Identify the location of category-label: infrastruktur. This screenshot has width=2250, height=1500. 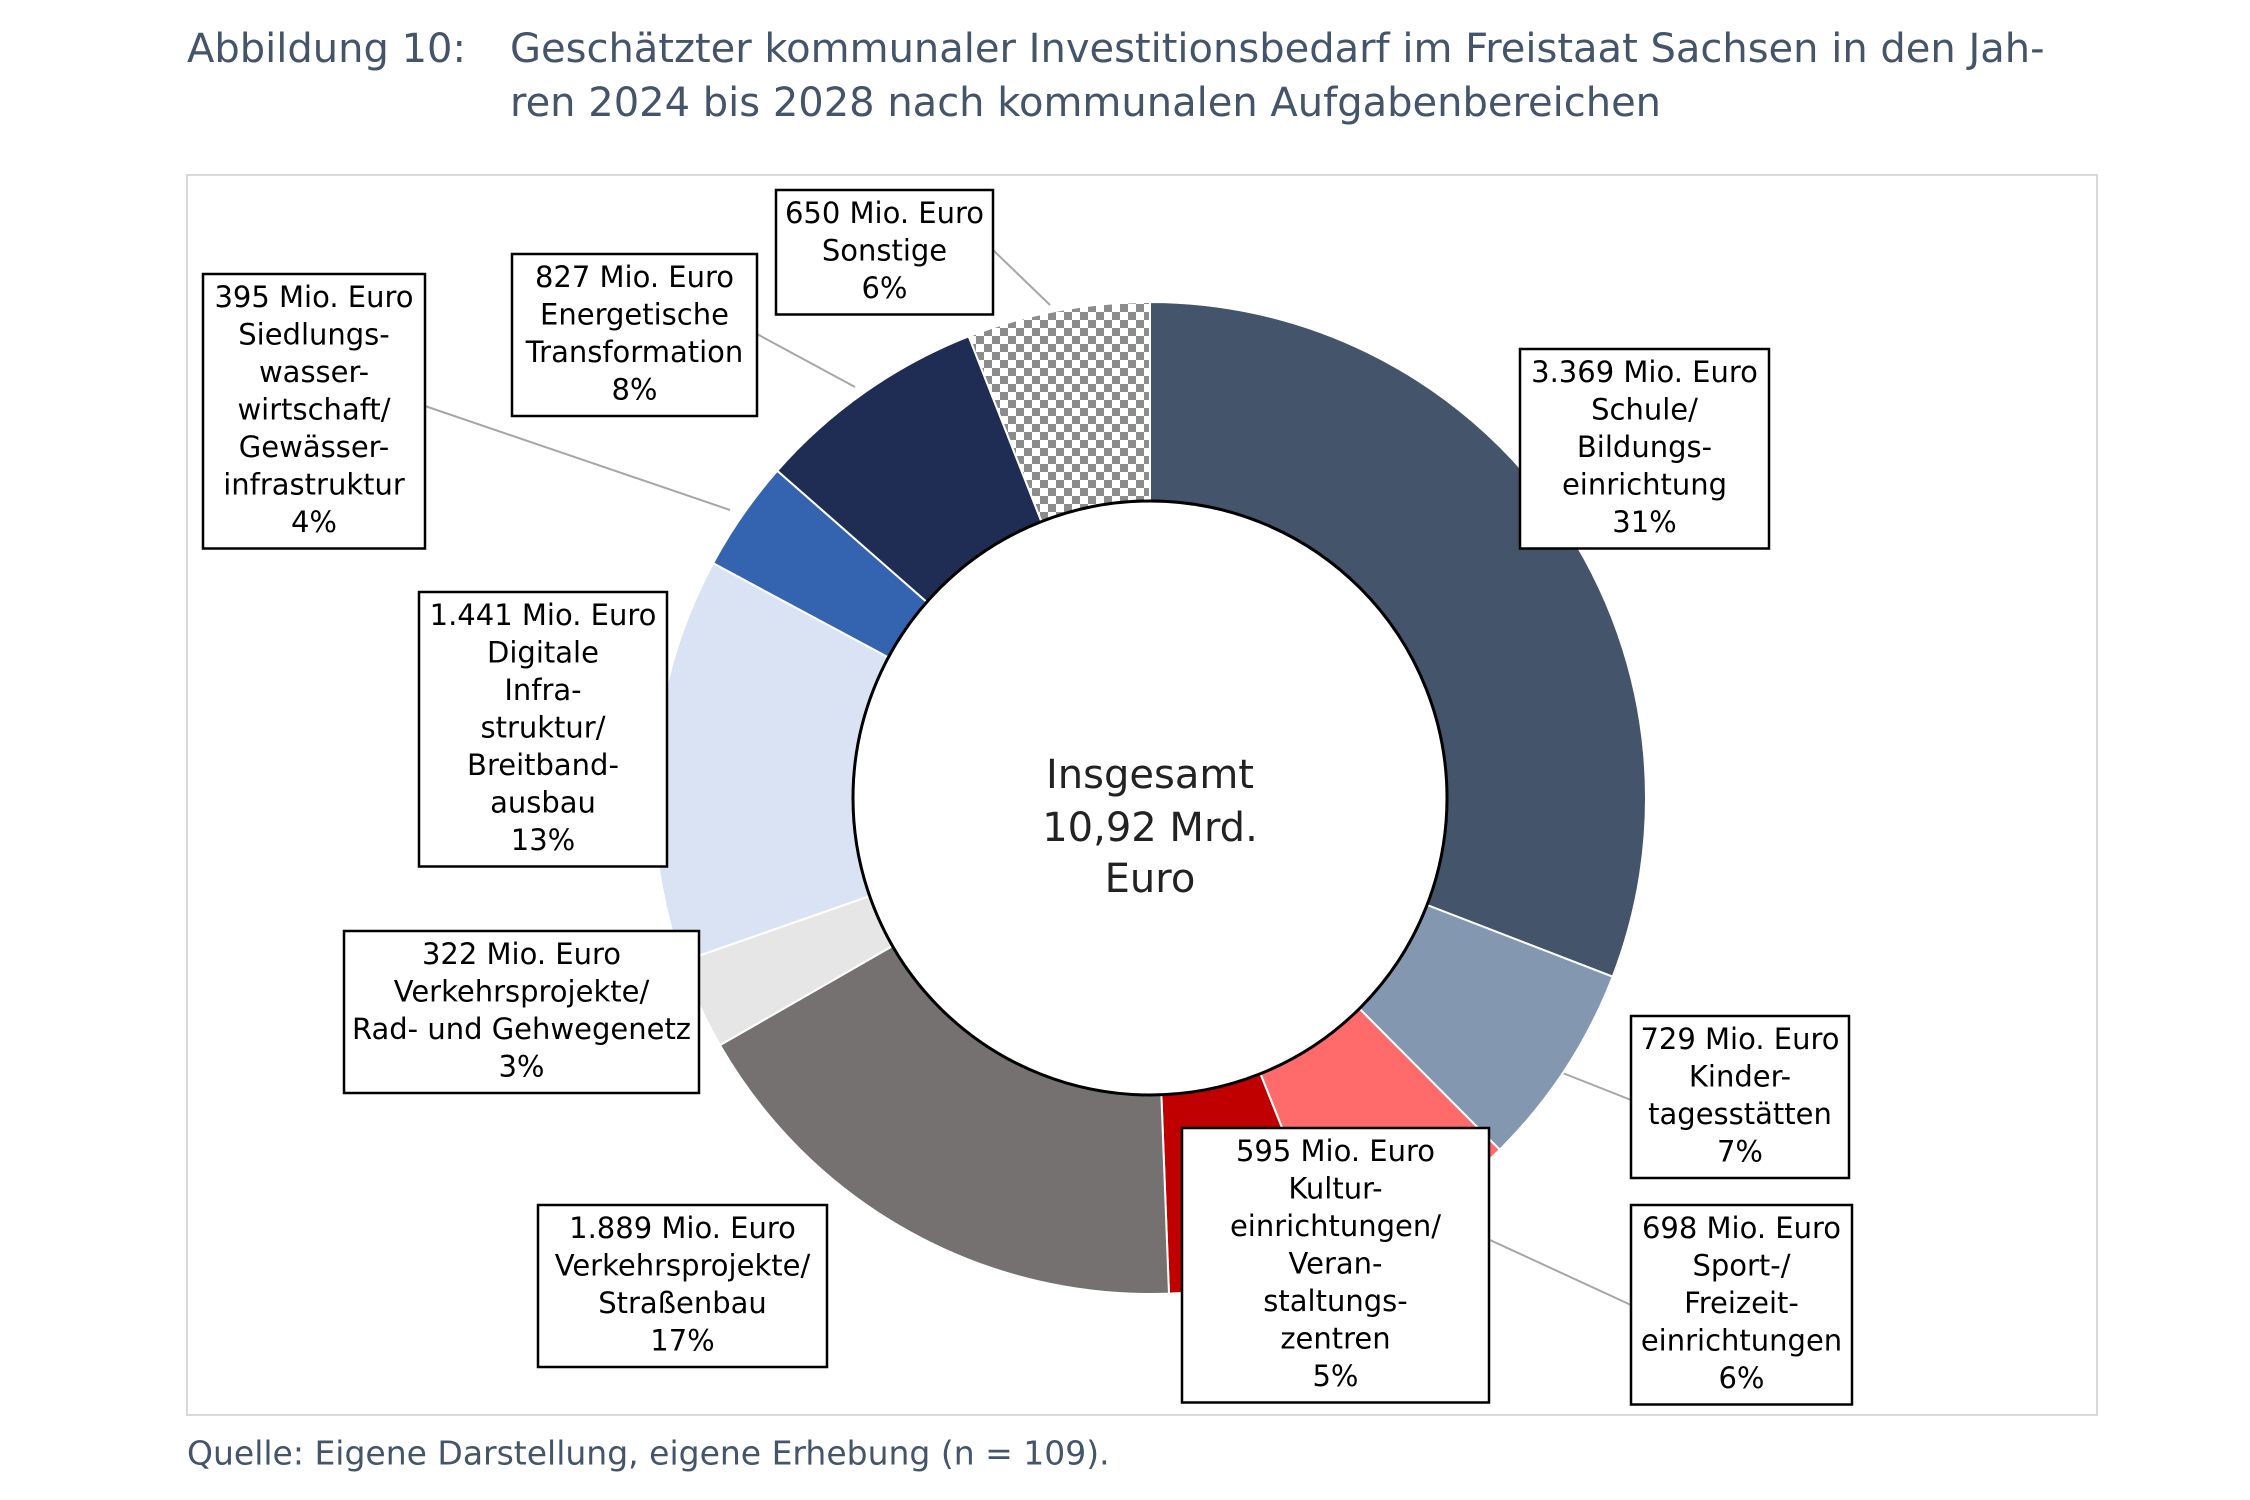
(314, 484).